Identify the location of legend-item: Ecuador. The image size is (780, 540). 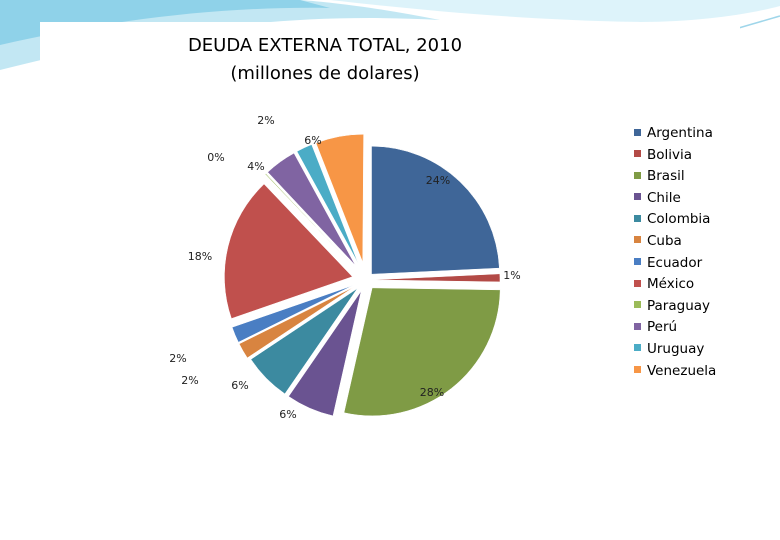
(675, 264).